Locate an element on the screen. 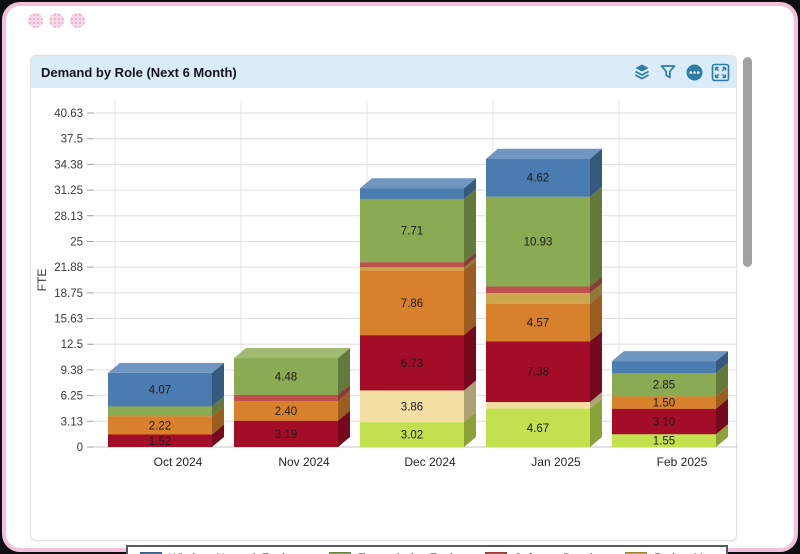  panel-toolbar is located at coordinates (681, 72).